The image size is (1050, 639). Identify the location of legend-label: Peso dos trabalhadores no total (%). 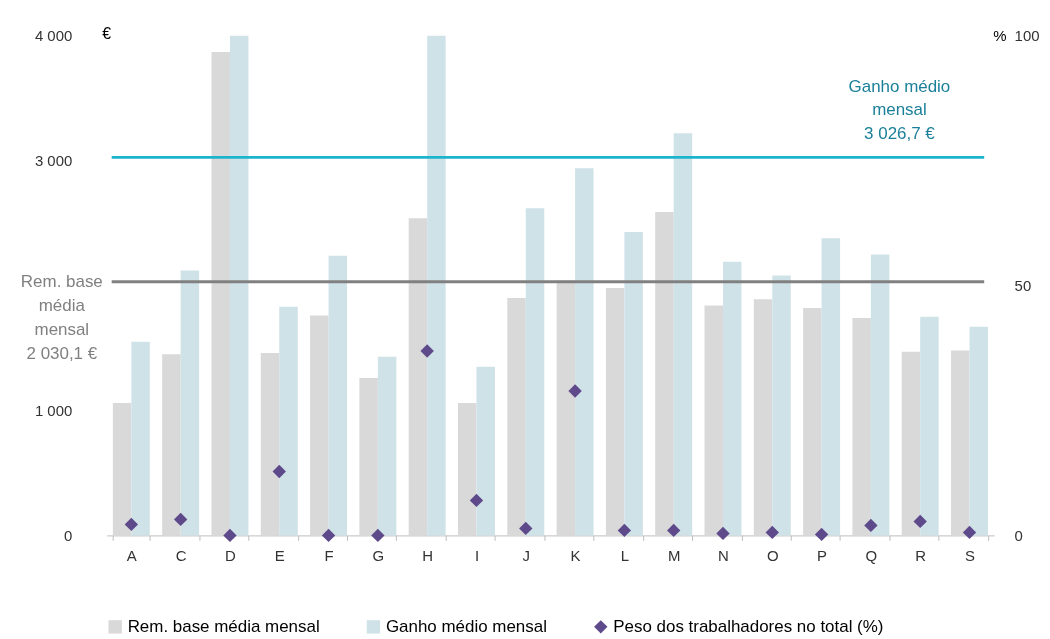
(748, 626).